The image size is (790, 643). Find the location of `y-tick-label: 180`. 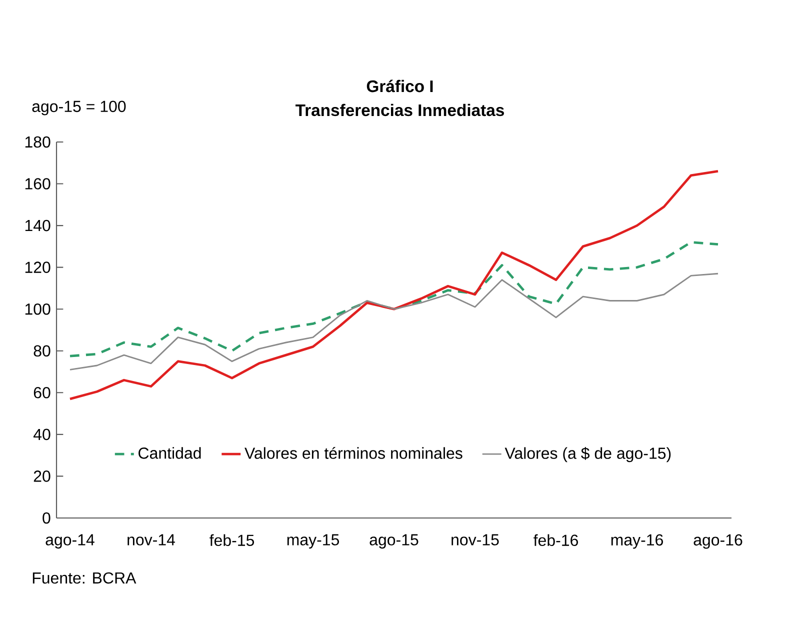

y-tick-label: 180 is located at coordinates (37, 142).